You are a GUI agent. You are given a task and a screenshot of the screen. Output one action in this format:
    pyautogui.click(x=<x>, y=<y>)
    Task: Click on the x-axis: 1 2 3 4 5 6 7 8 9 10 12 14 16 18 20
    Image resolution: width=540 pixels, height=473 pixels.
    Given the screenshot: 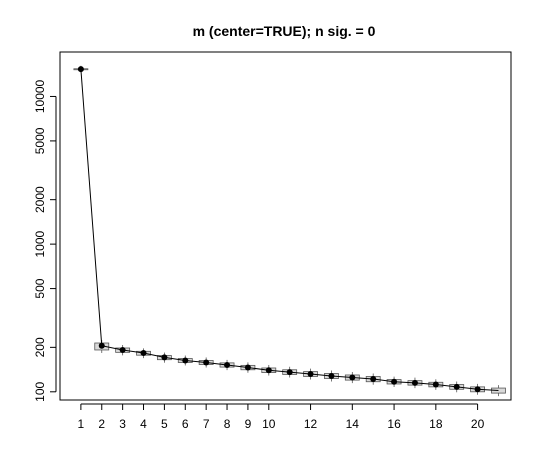 What is the action you would take?
    pyautogui.click(x=281, y=417)
    